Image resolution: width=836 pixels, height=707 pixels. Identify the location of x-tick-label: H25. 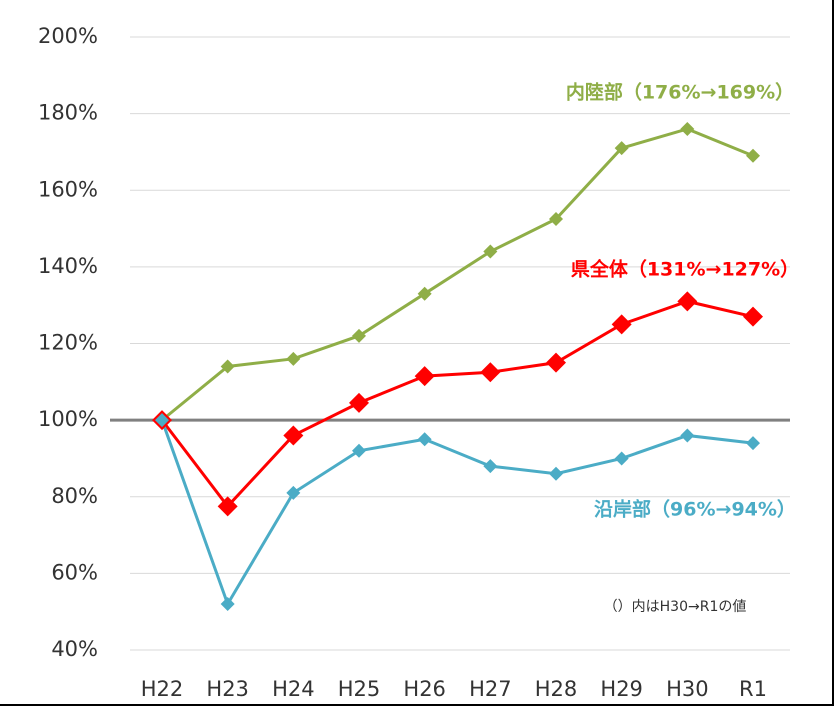
(359, 689).